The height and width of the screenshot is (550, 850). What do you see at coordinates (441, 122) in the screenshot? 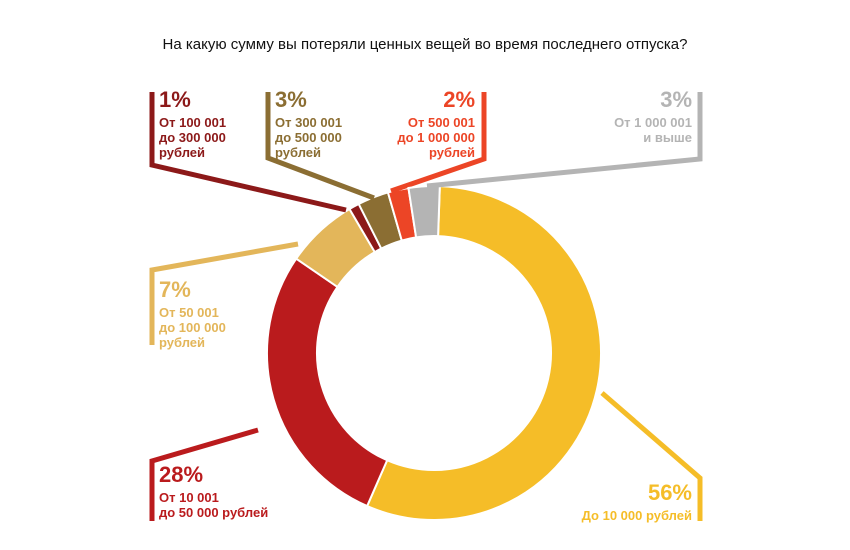
I see `slice-category-6-line-1: От 500 001` at bounding box center [441, 122].